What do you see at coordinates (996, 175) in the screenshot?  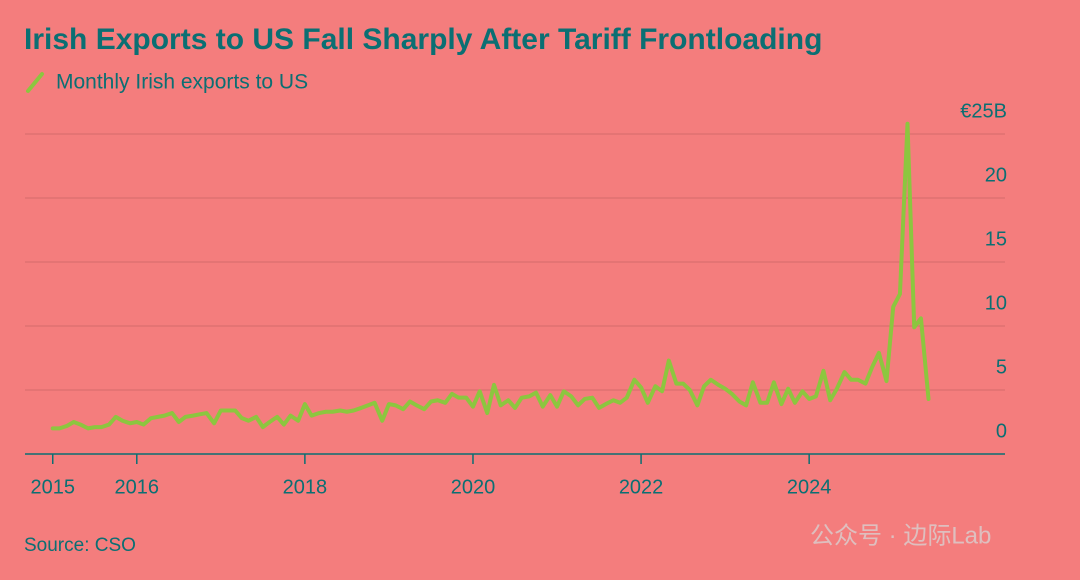 I see `y-tick-label: 20` at bounding box center [996, 175].